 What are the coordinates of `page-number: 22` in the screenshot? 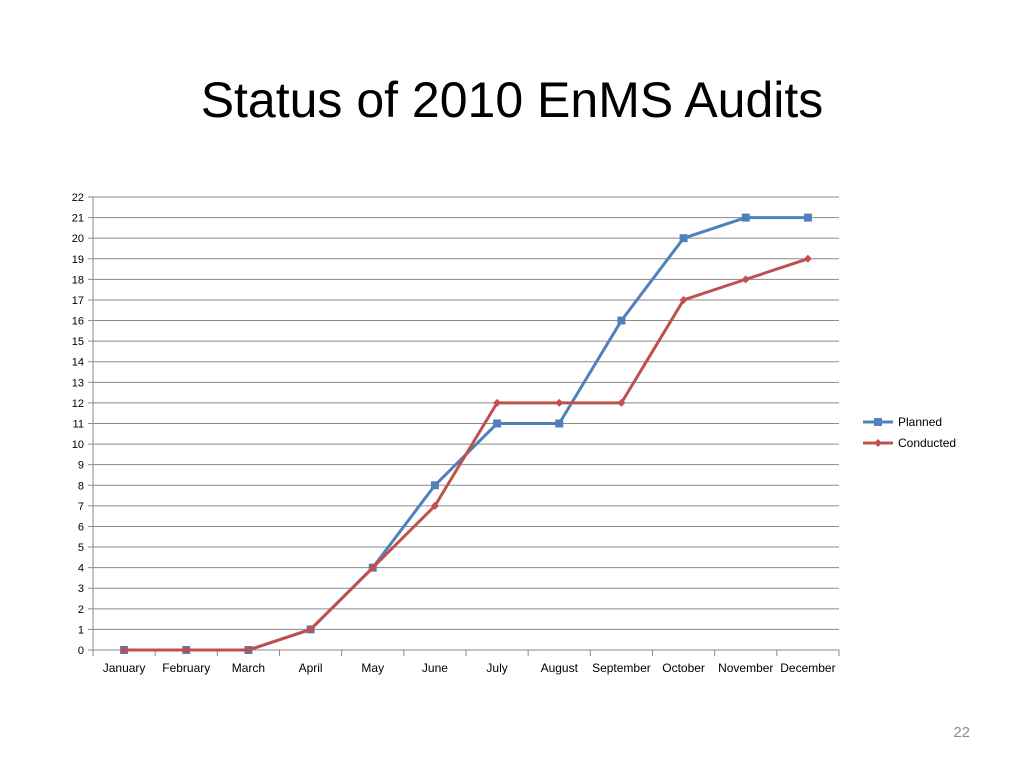 It's located at (961, 732).